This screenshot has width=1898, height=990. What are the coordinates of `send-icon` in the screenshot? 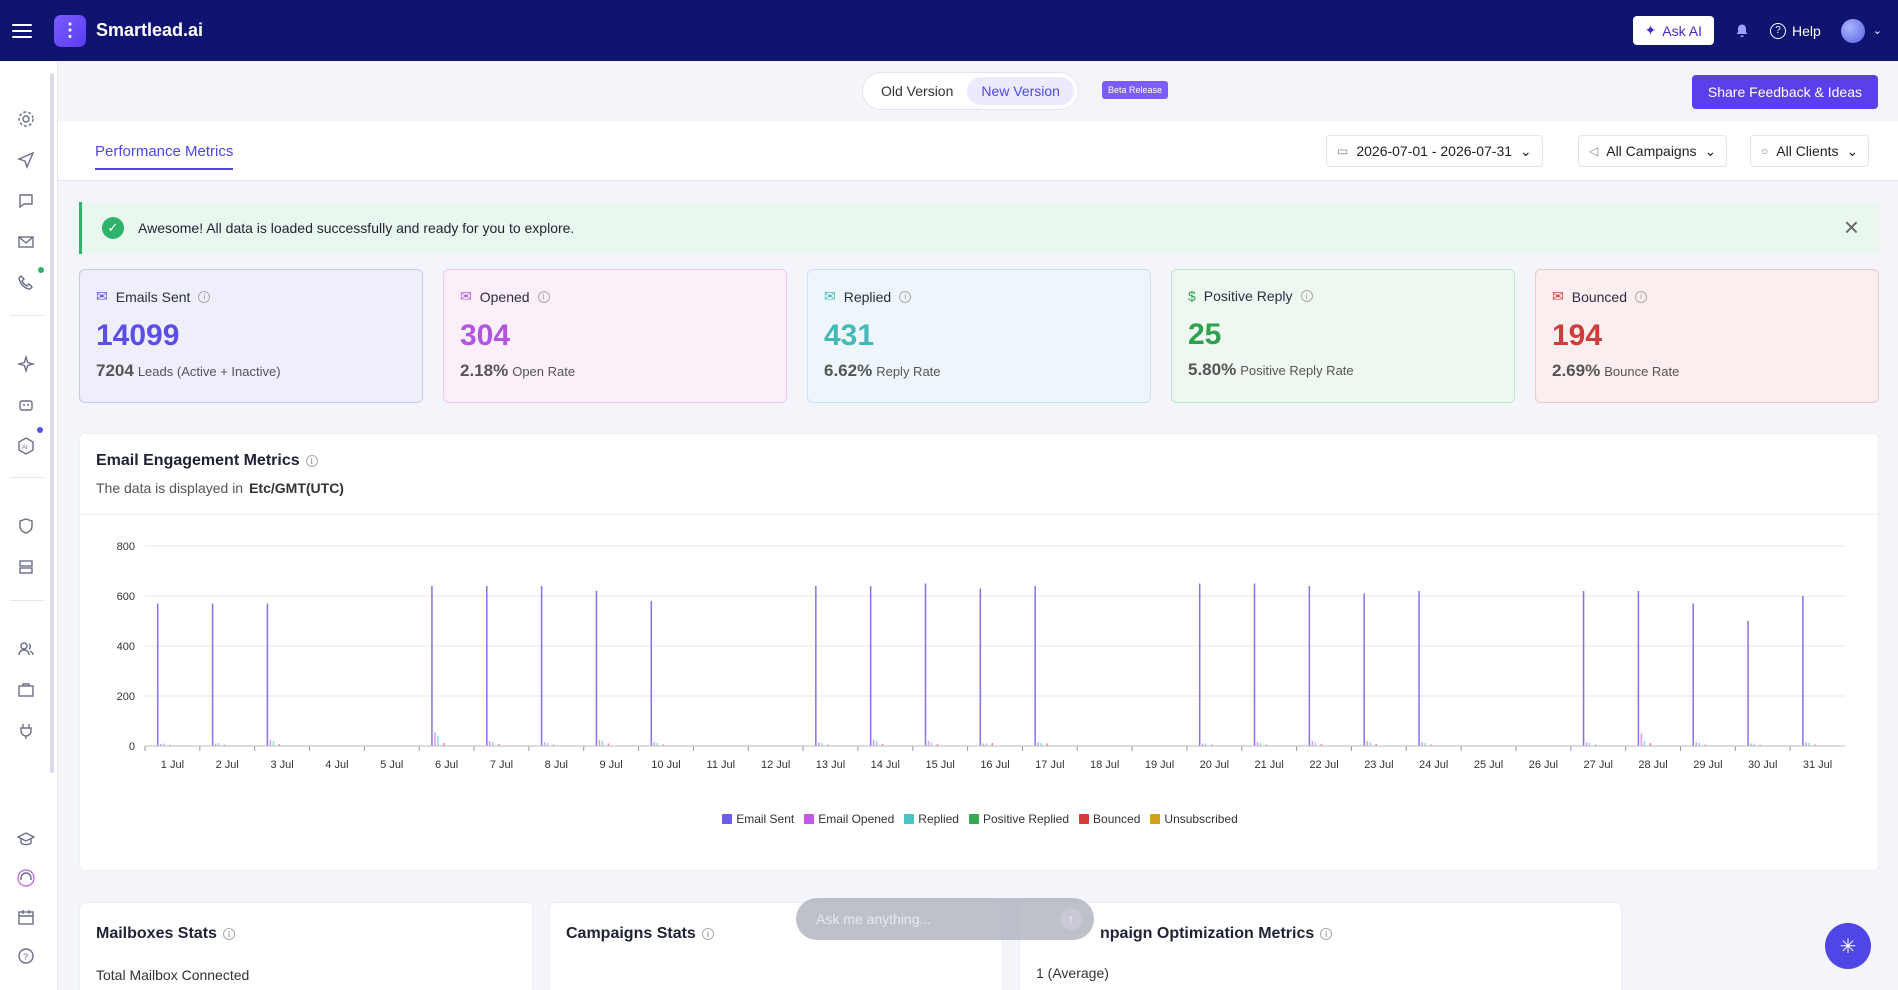 It's located at (26, 160).